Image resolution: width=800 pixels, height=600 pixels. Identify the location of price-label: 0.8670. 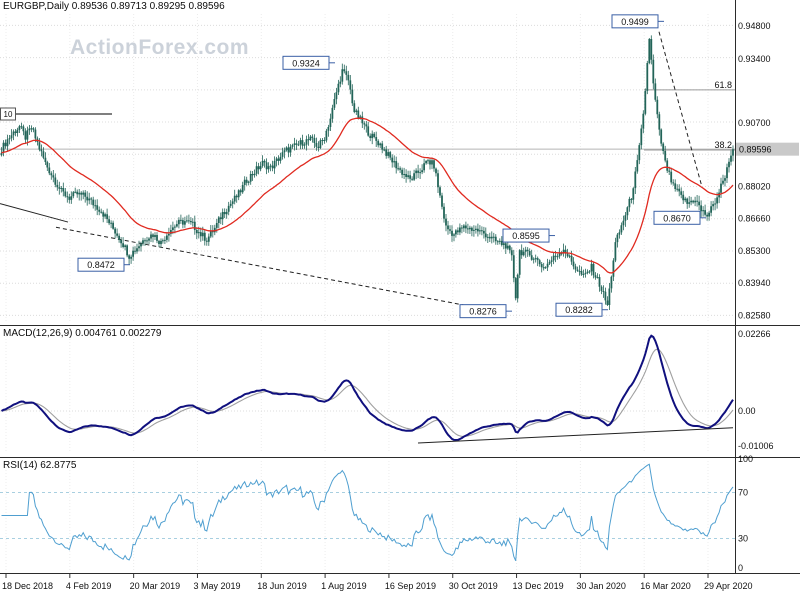
(677, 218).